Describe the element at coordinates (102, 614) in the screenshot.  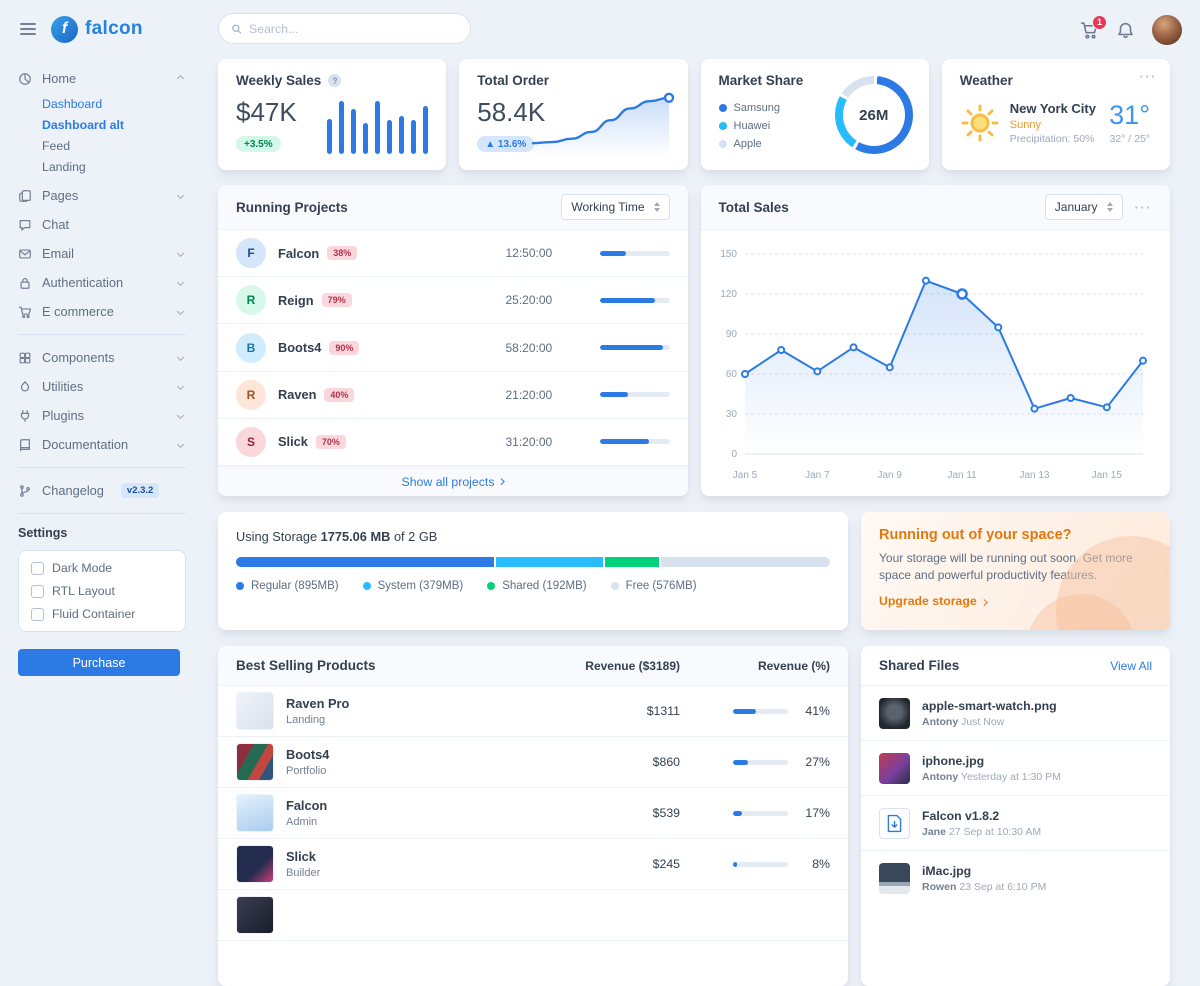
I see `fluid-container-toggle: Fluid Container` at that location.